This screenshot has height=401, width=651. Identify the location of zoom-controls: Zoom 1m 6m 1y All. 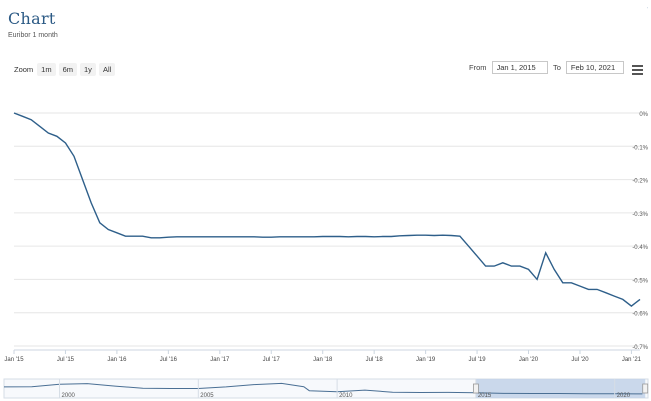
(66, 69).